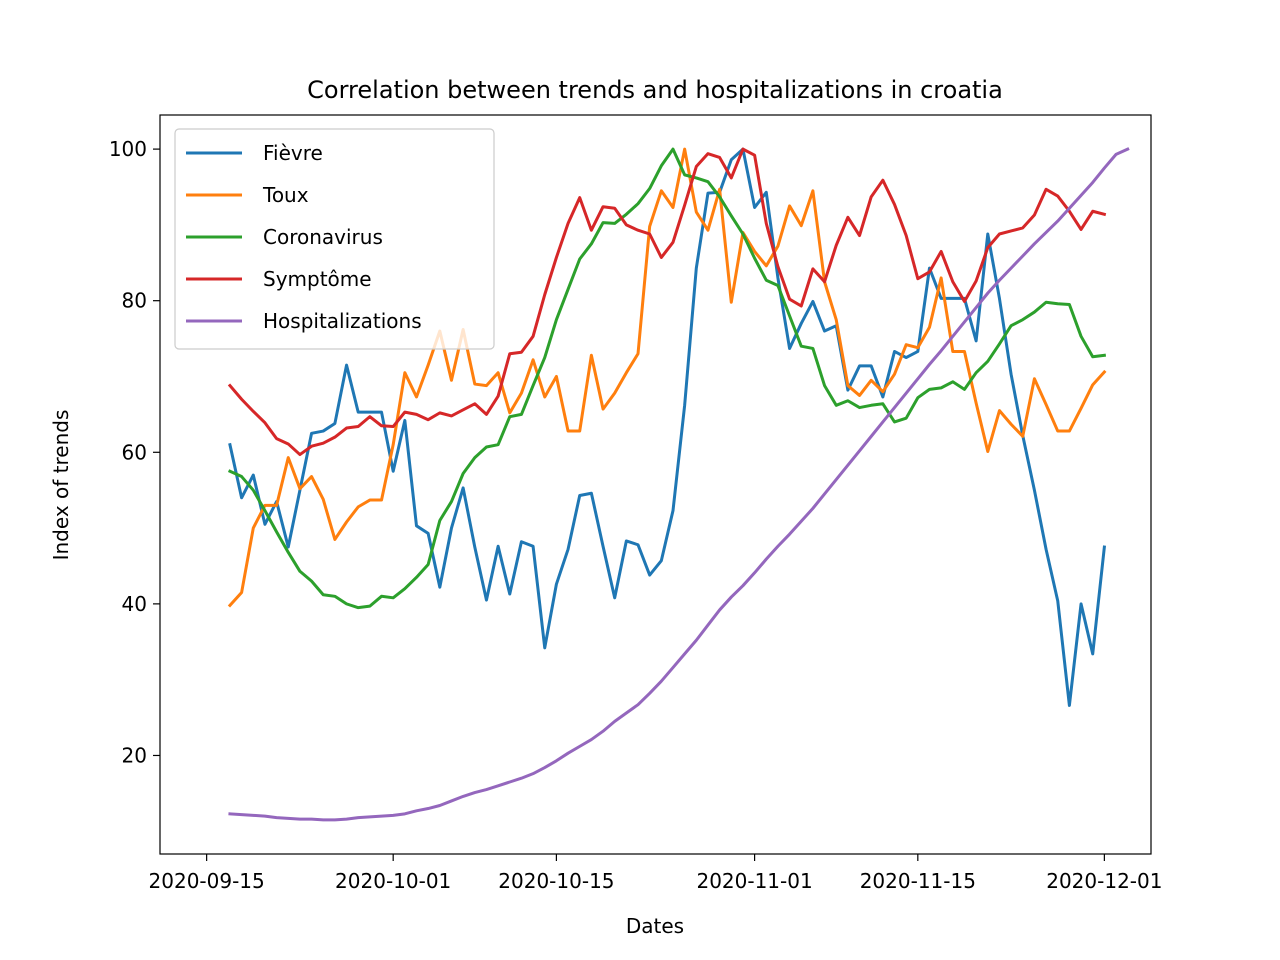  I want to click on x-tick-label: 2020-11-15, so click(918, 881).